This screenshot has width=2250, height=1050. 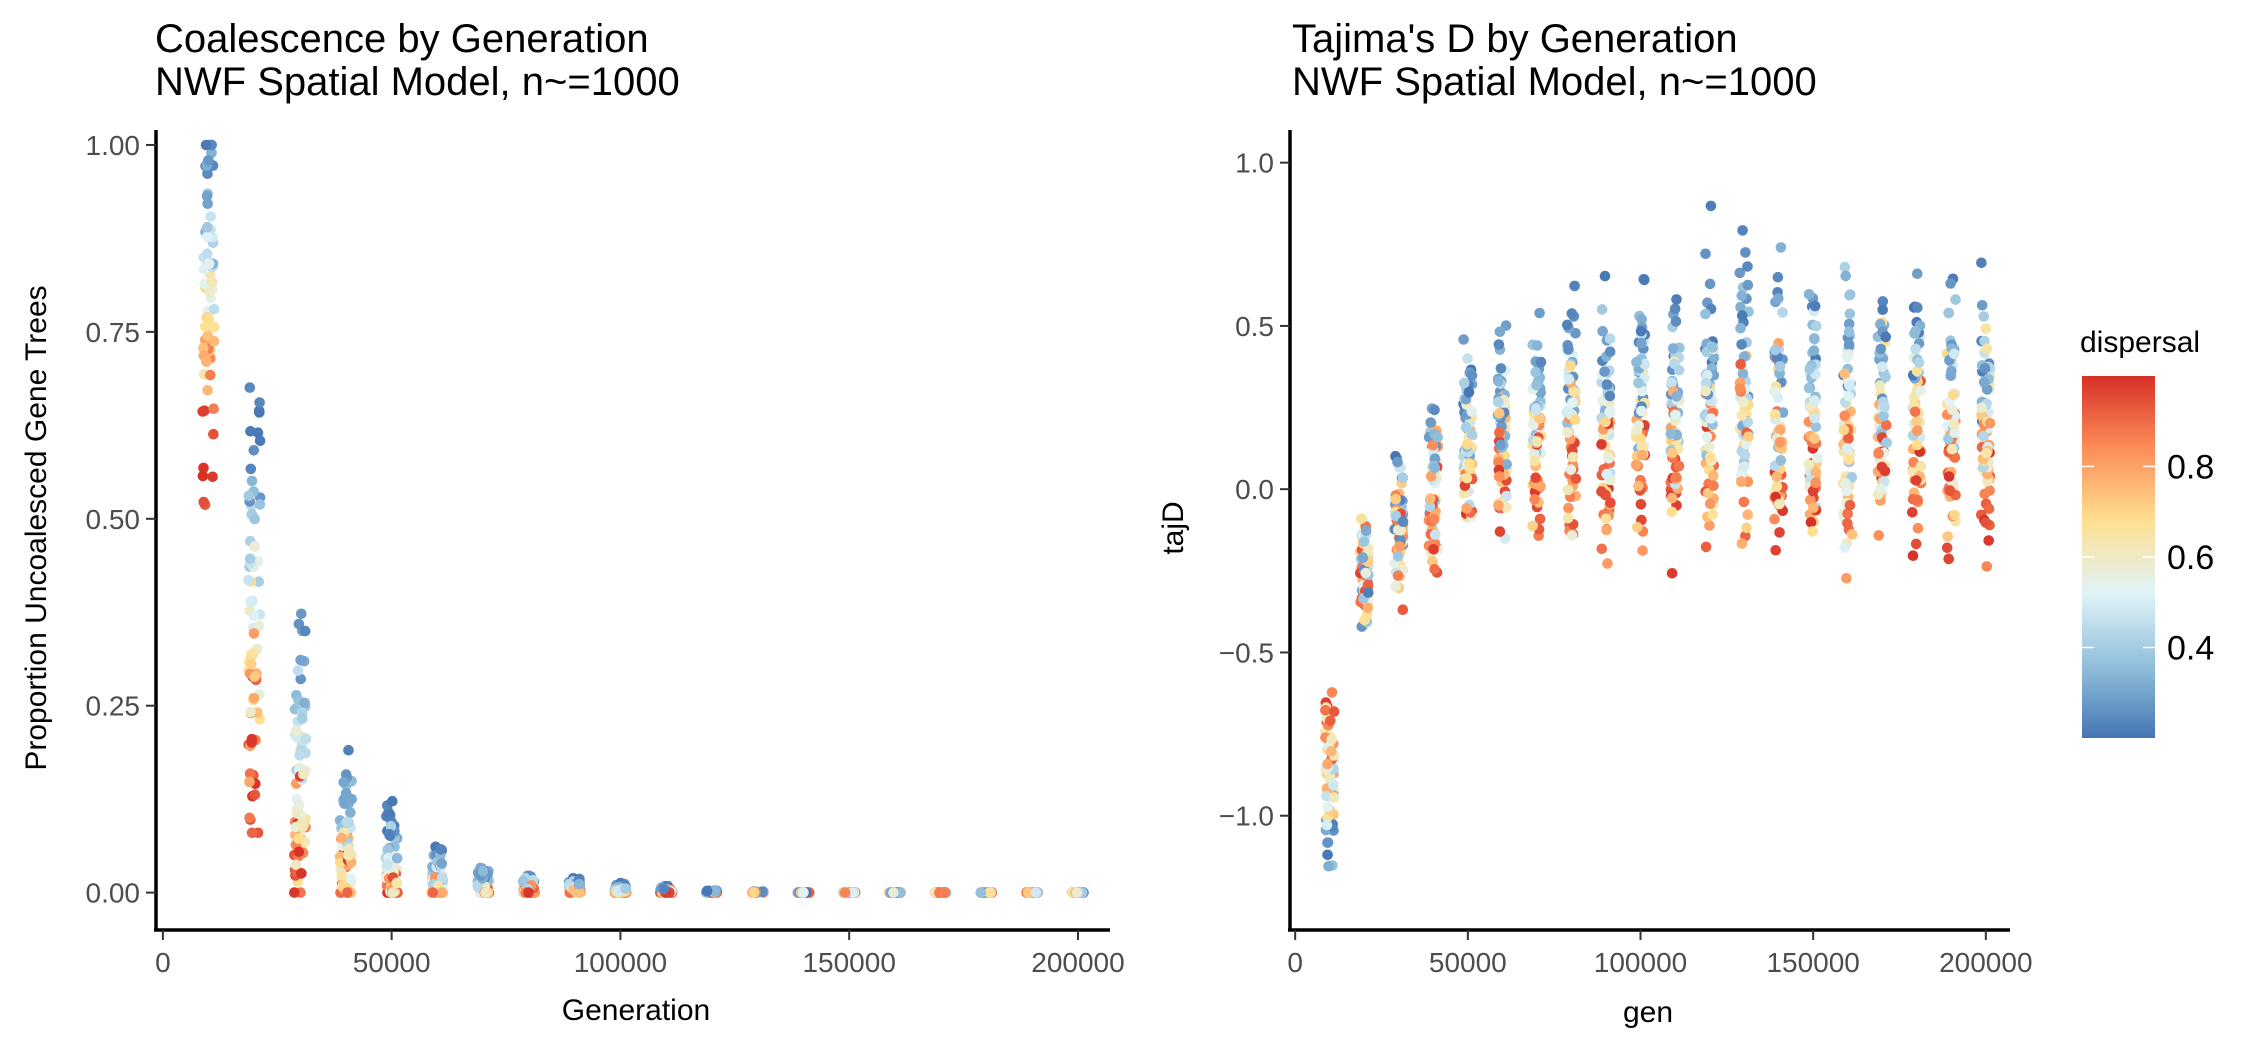 I want to click on left-x-tick-label: 50000, so click(x=392, y=962).